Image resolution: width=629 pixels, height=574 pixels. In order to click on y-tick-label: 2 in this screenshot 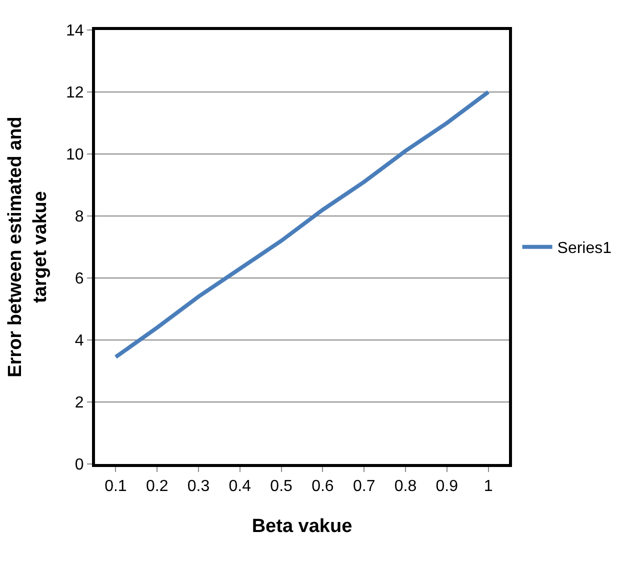, I will do `click(79, 403)`.